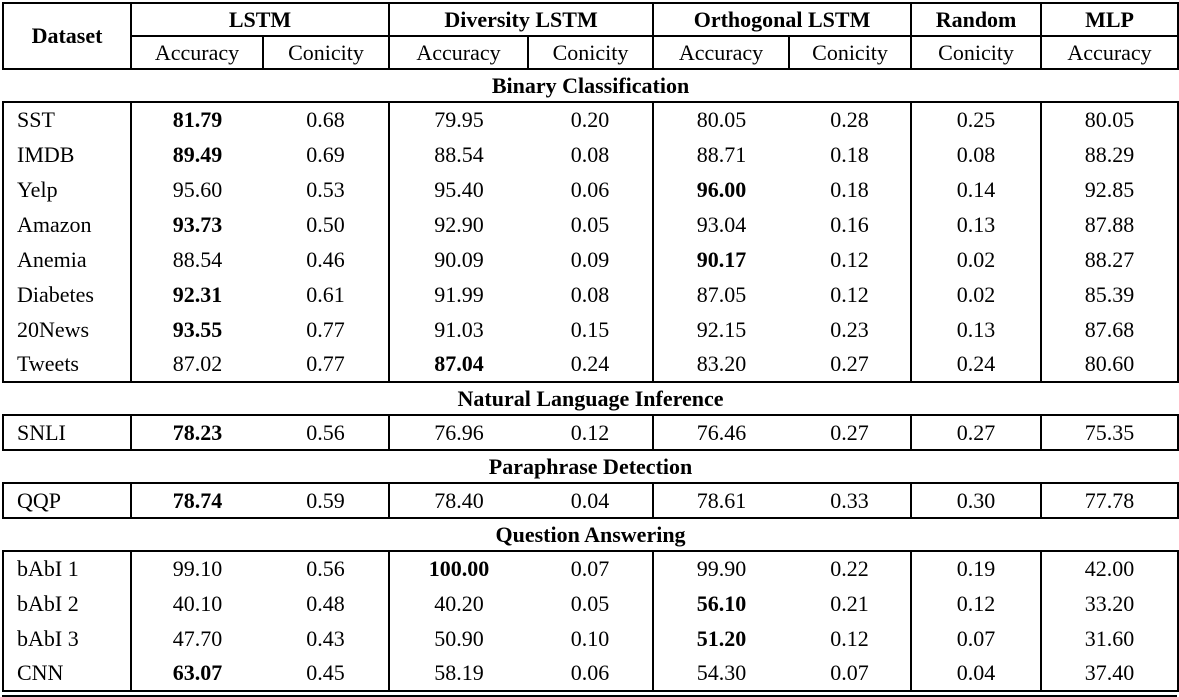  I want to click on value-cell: 87.88, so click(1110, 224).